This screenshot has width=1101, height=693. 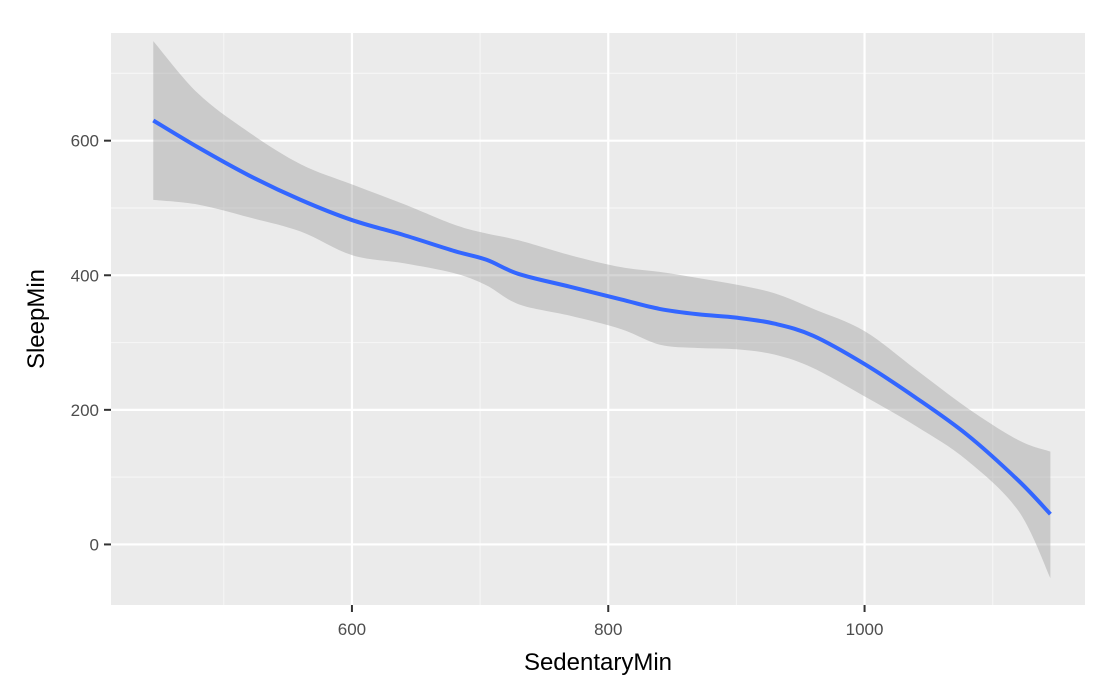 I want to click on x-tick-label: 600, so click(x=352, y=629).